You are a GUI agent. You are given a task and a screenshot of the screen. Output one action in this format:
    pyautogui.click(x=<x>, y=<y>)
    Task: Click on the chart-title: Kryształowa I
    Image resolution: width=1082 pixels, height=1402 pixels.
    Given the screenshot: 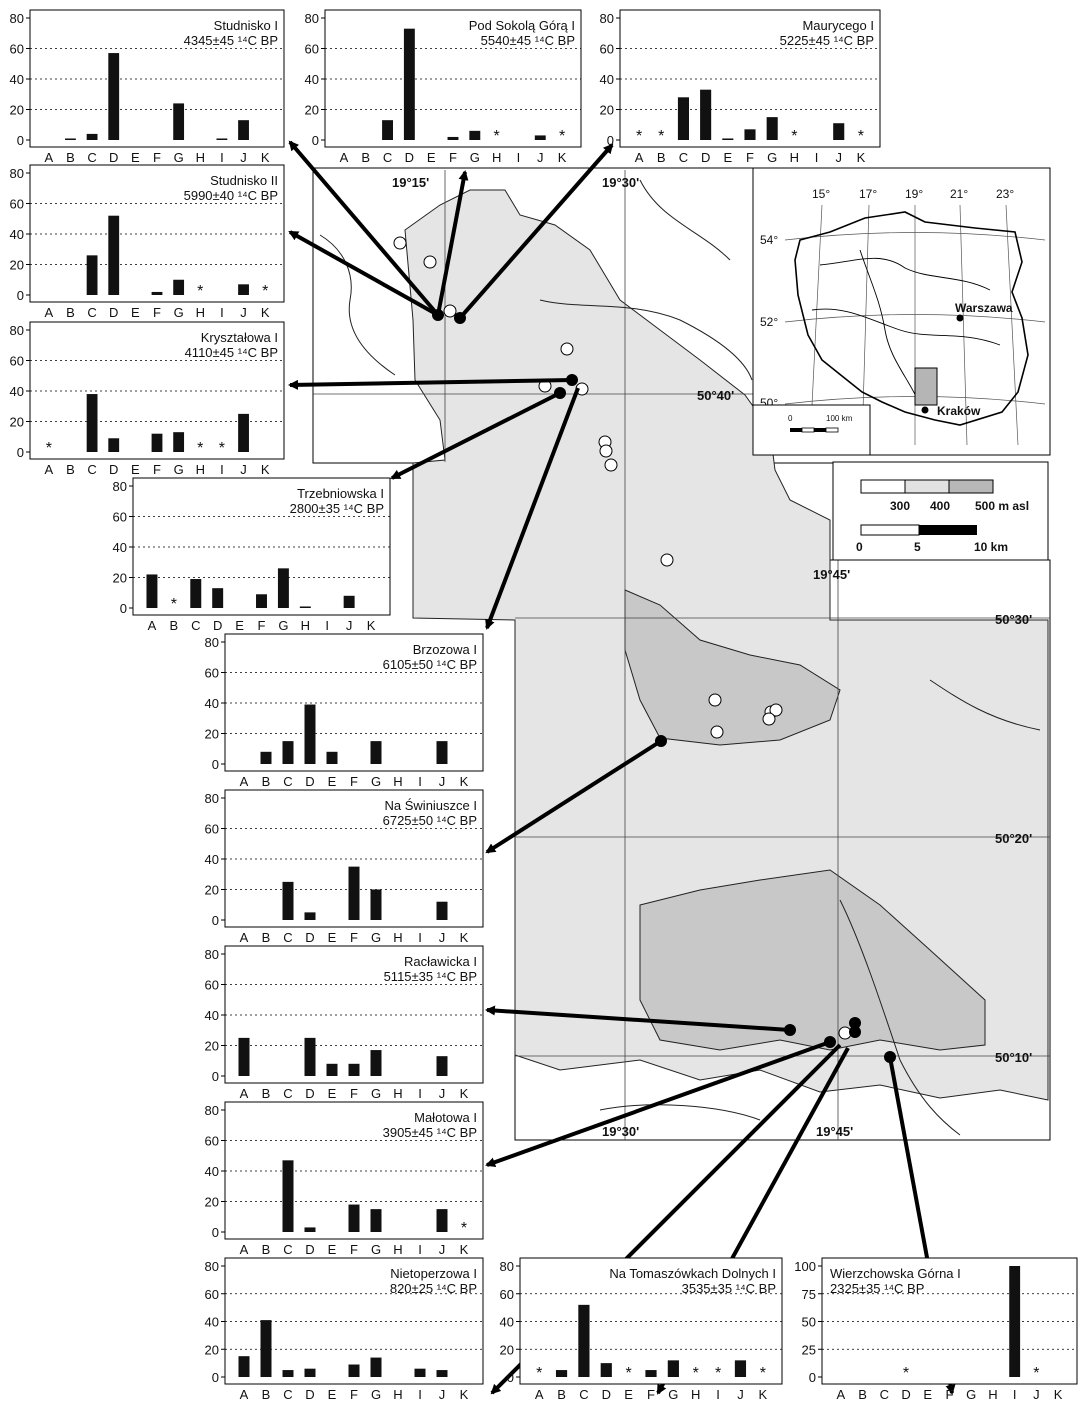 What is the action you would take?
    pyautogui.click(x=239, y=337)
    